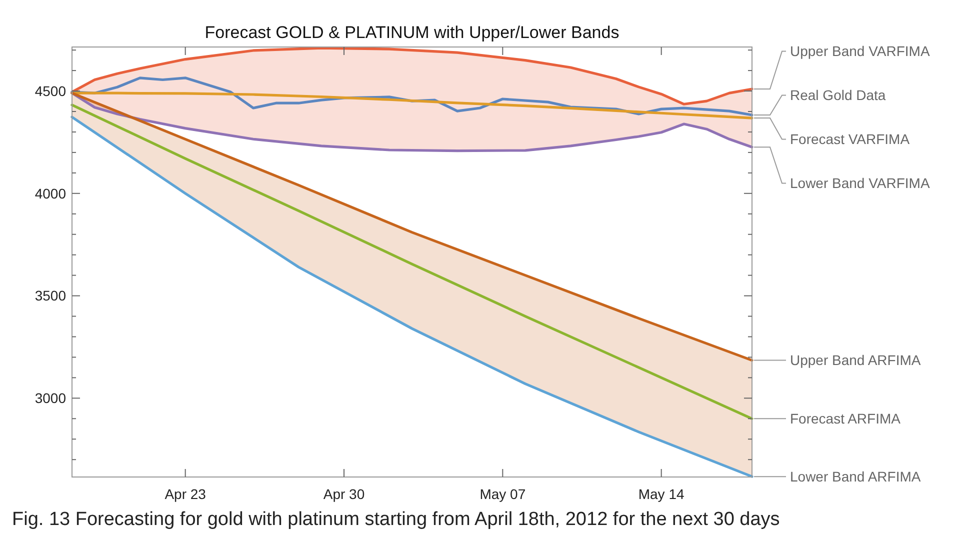  Describe the element at coordinates (50, 90) in the screenshot. I see `y-tick-label: 4500` at that location.